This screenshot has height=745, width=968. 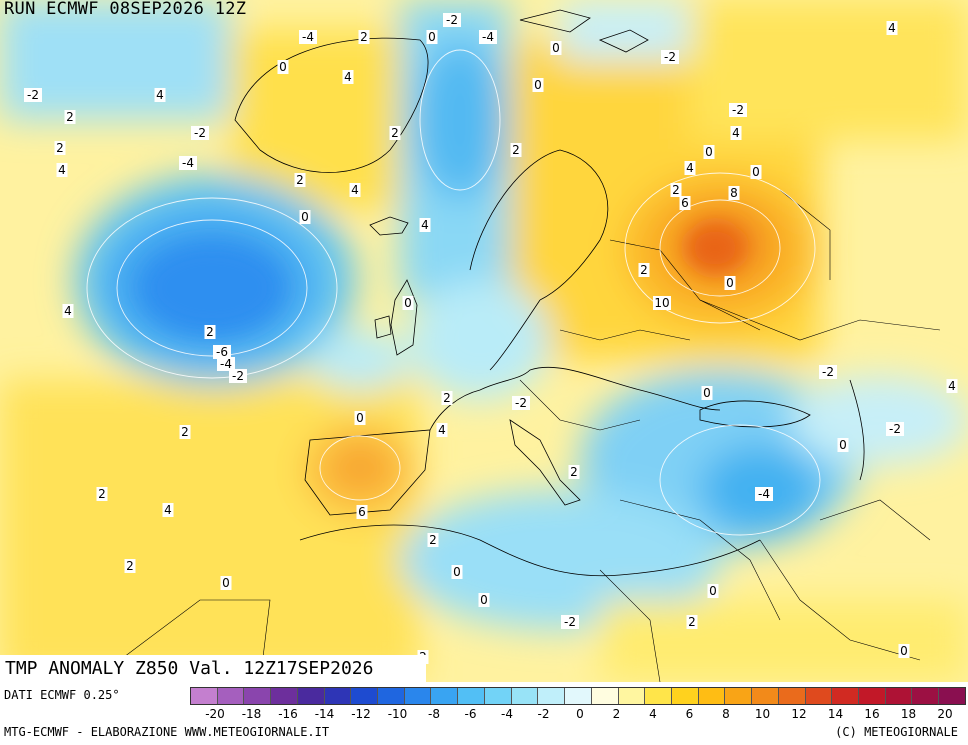 What do you see at coordinates (213, 668) in the screenshot?
I see `anomaly-title: TMP ANOMALY Z850 Val. 12Z17SEP2026` at bounding box center [213, 668].